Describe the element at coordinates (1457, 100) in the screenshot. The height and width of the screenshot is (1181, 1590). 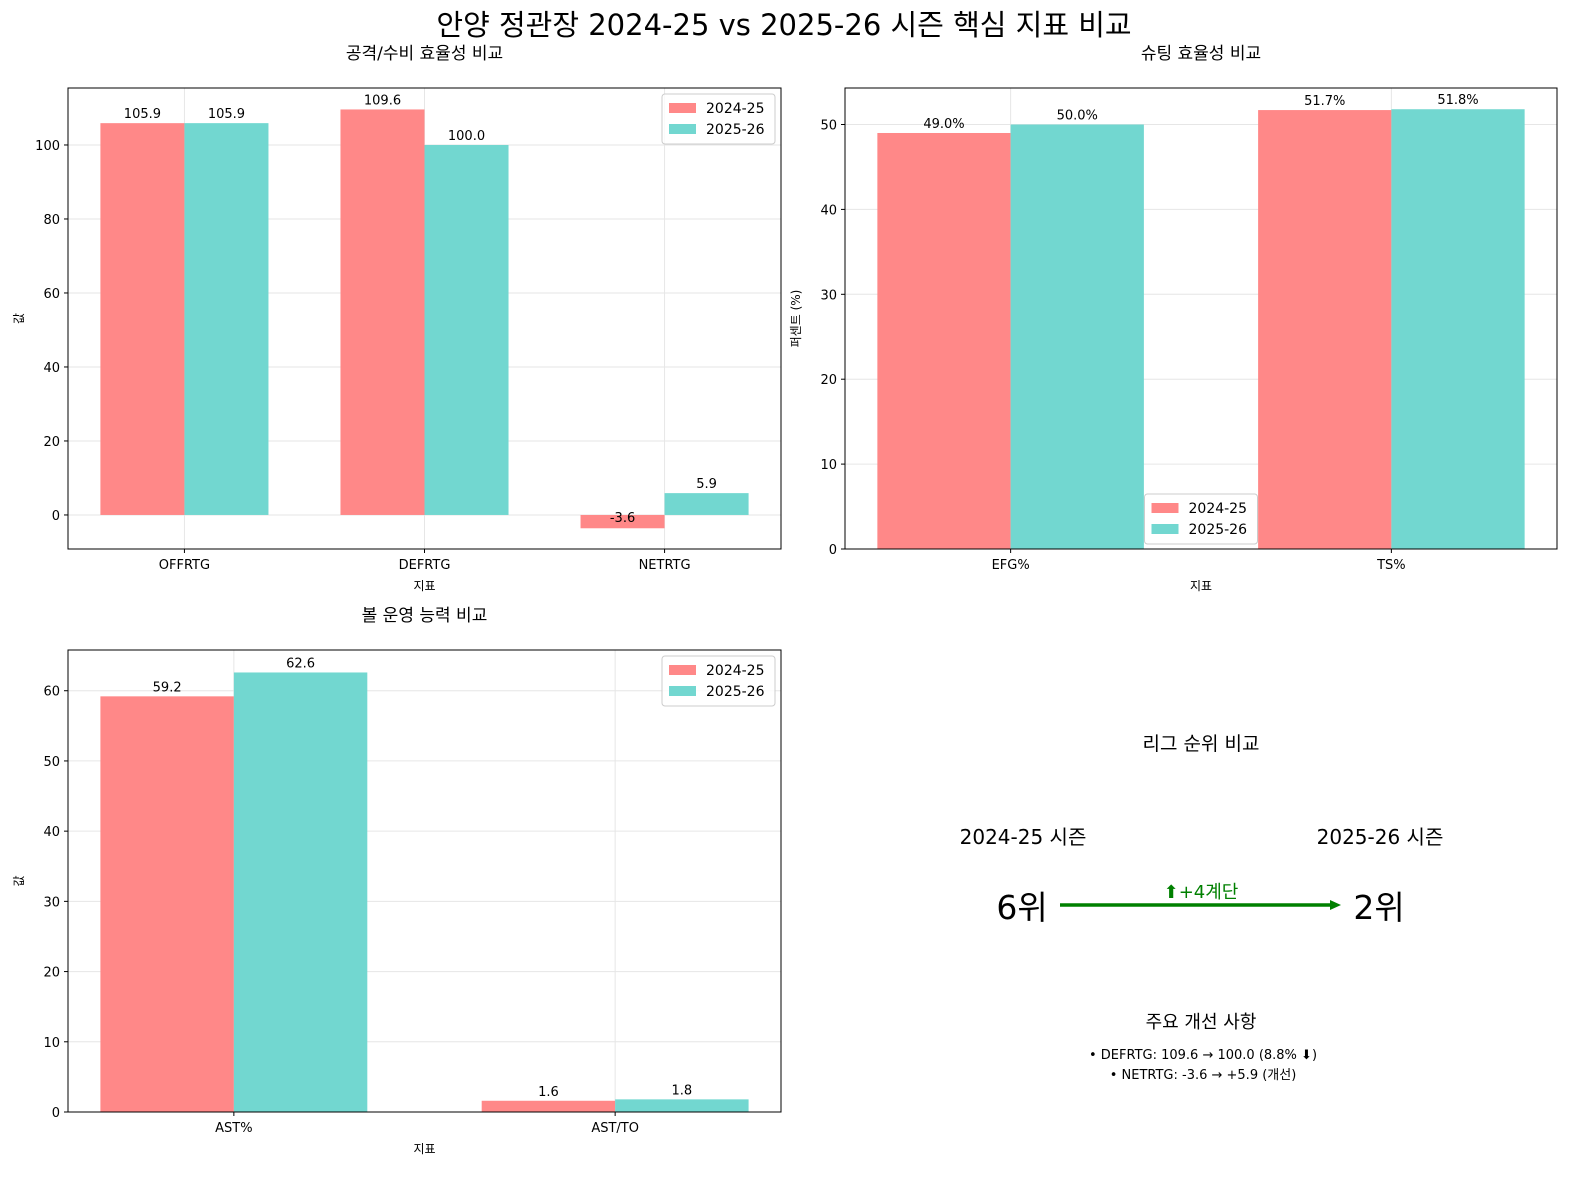
I see `data-label: 51.8%` at that location.